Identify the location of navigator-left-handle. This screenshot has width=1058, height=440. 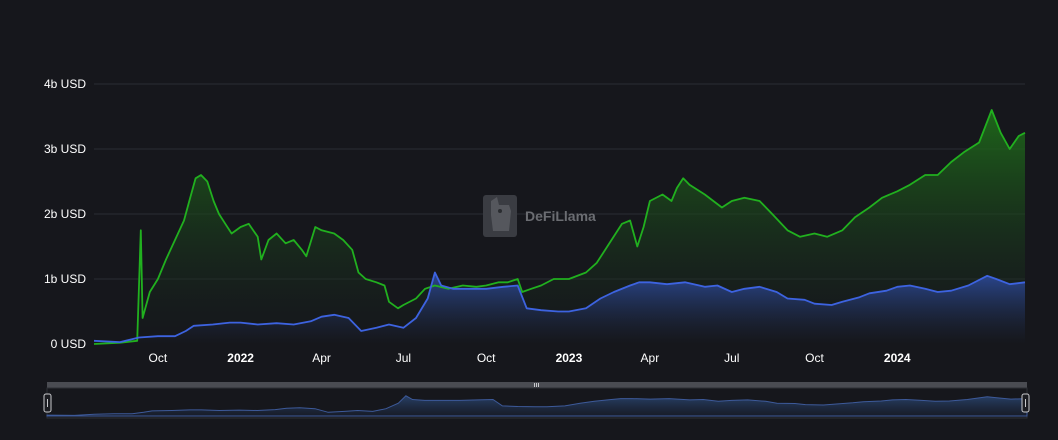
(47, 403).